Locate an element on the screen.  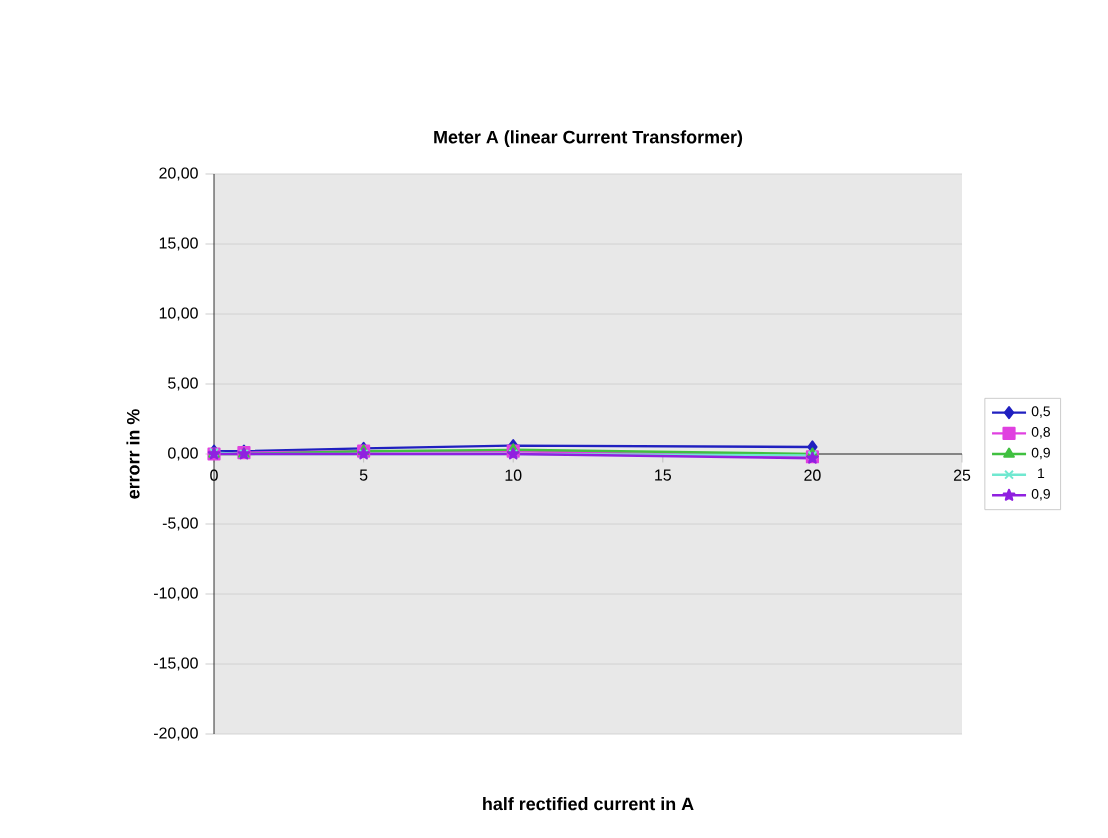
chart-title: Meter A (linear Current Transformer) is located at coordinates (588, 138).